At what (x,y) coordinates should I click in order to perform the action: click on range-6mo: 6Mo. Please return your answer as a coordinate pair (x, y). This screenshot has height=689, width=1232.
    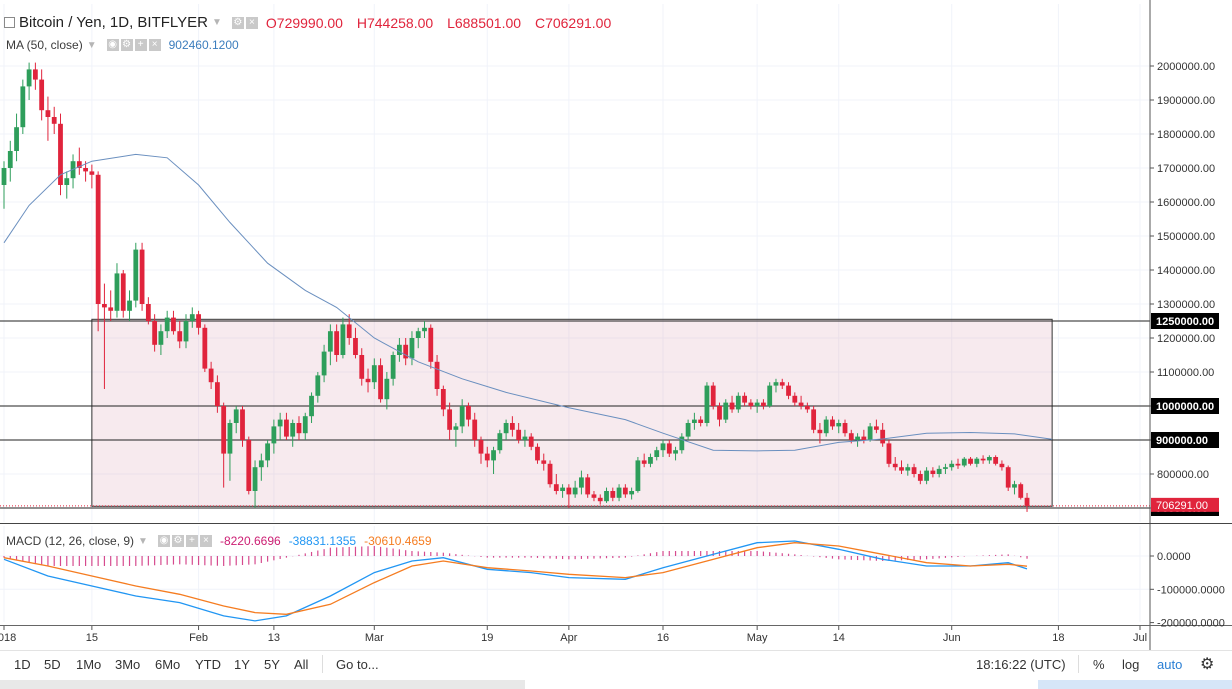
    Looking at the image, I should click on (168, 664).